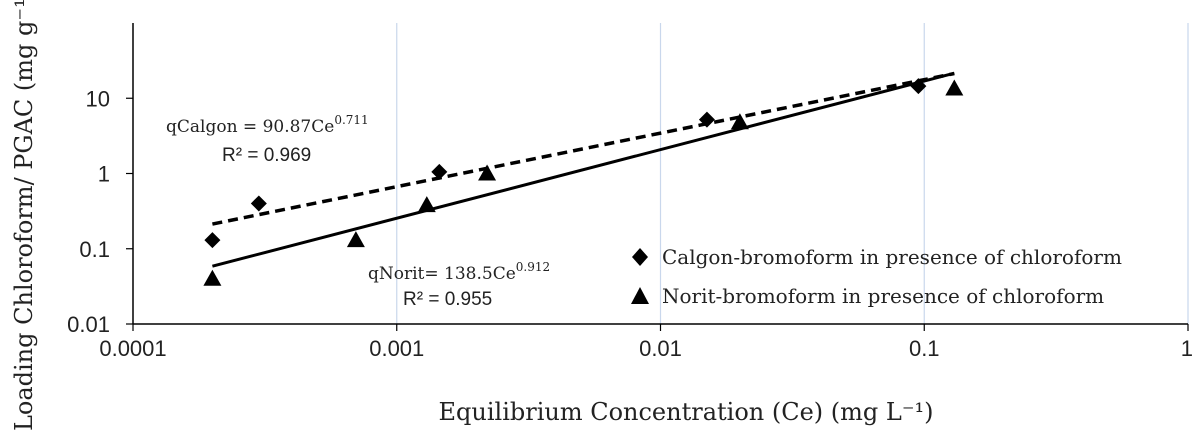  Describe the element at coordinates (459, 272) in the screenshot. I see `norit-equation: qNorit= 138.5Ce0.912` at that location.